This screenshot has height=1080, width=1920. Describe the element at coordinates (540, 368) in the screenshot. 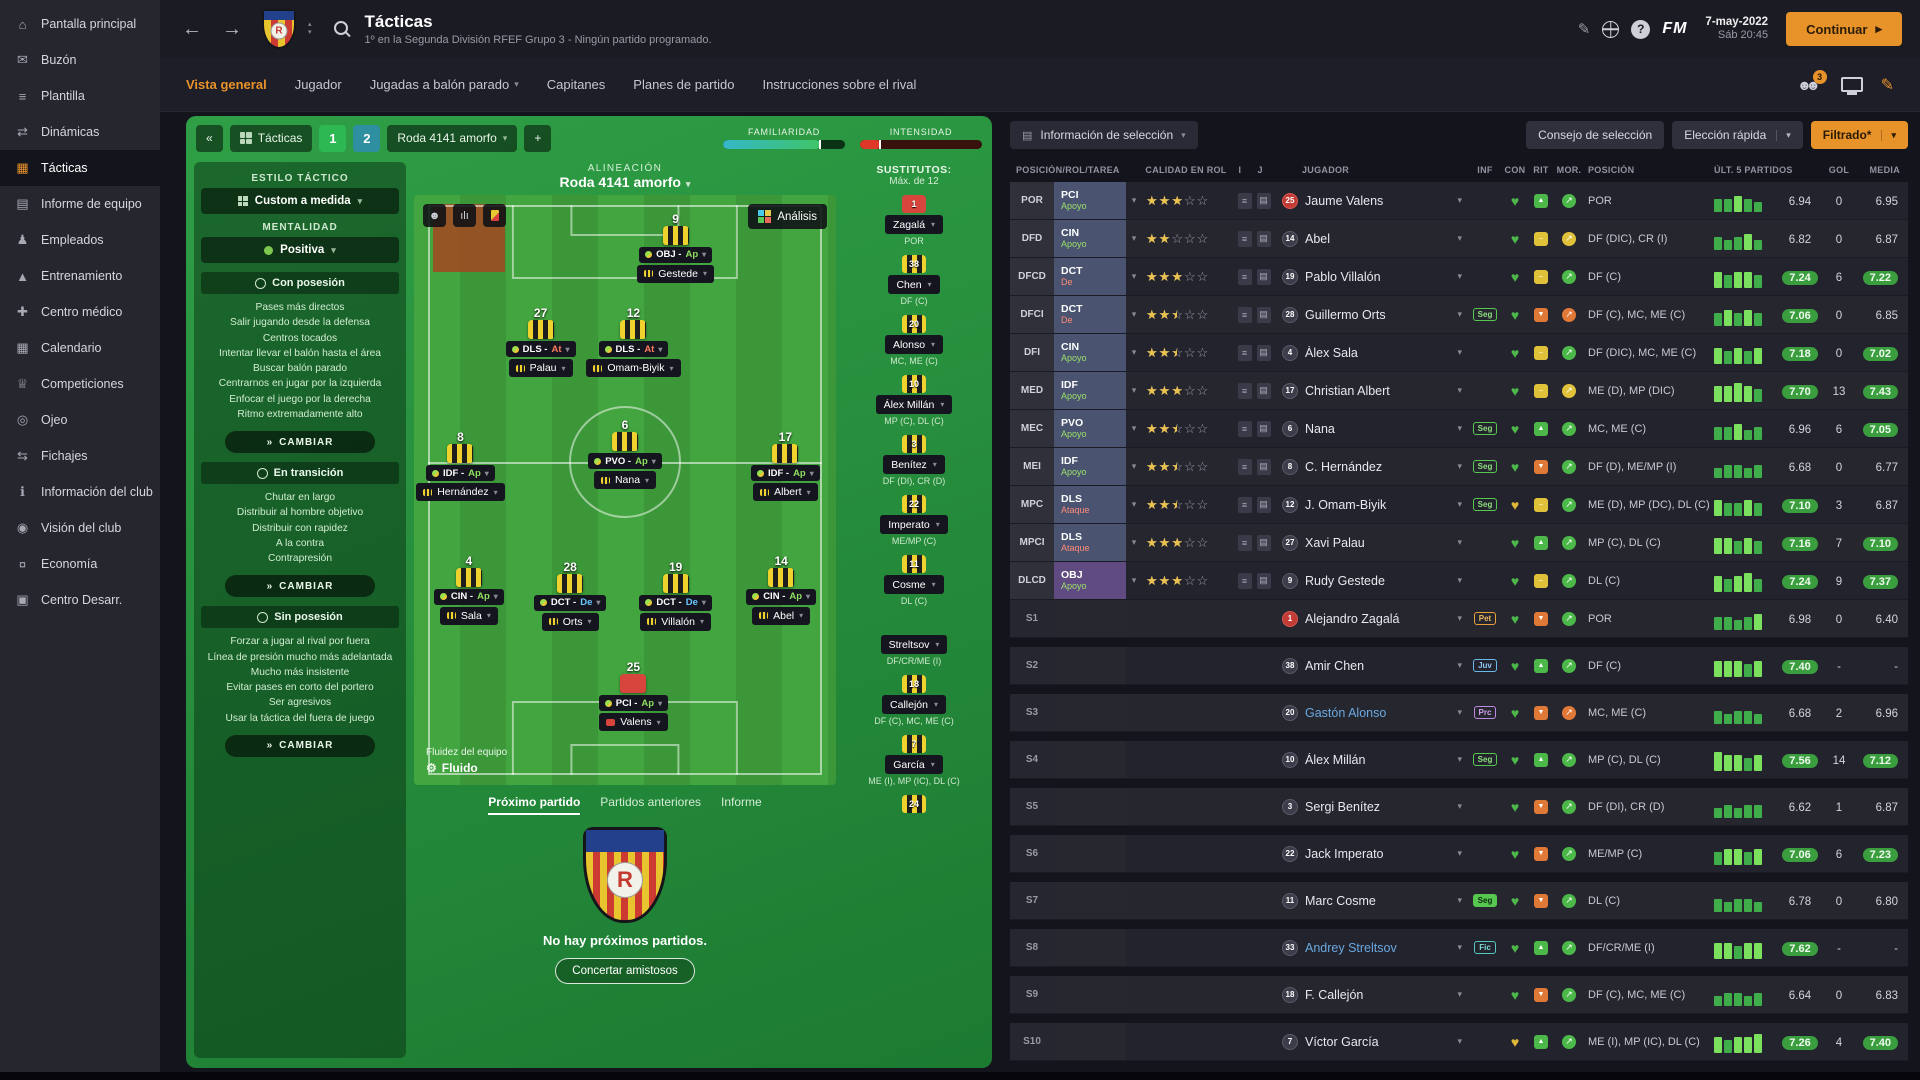

I see `player-name-pill: Palau ▾` at that location.